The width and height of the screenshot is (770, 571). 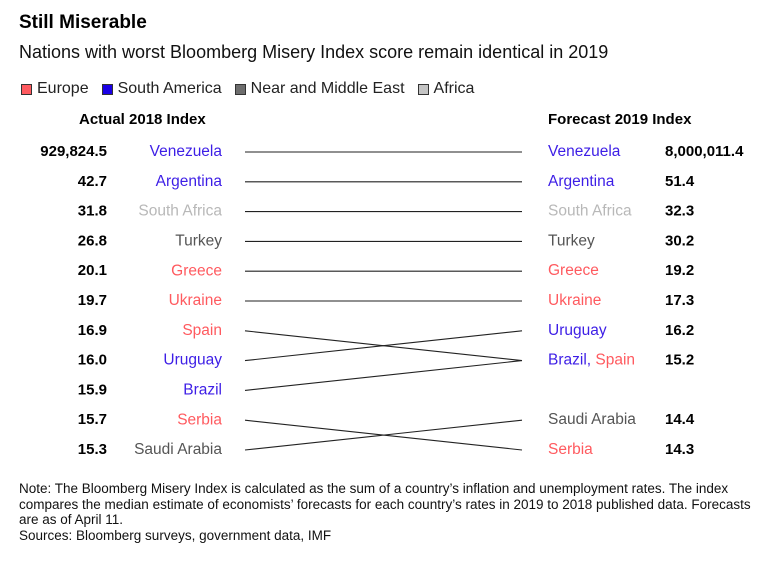 I want to click on slope-line-saudi-arabia, so click(x=383, y=435).